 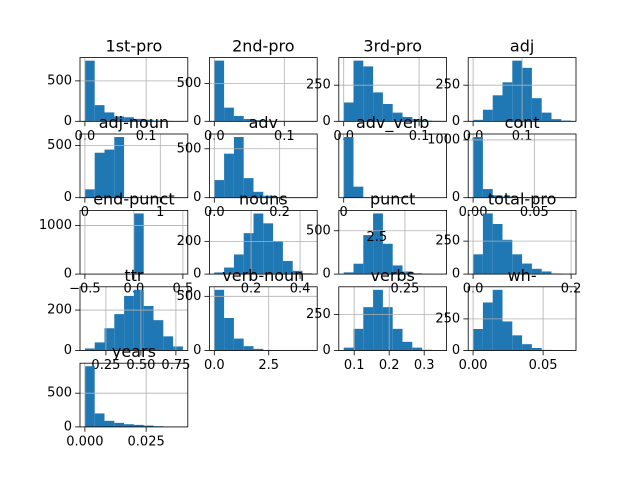 I want to click on x-tick-label: 0.75, so click(x=175, y=365).